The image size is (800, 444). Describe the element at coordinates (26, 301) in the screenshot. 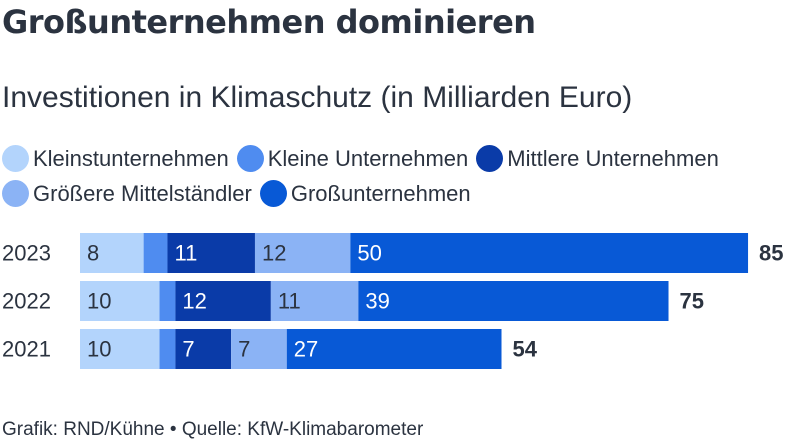

I see `year-label: 2022` at that location.